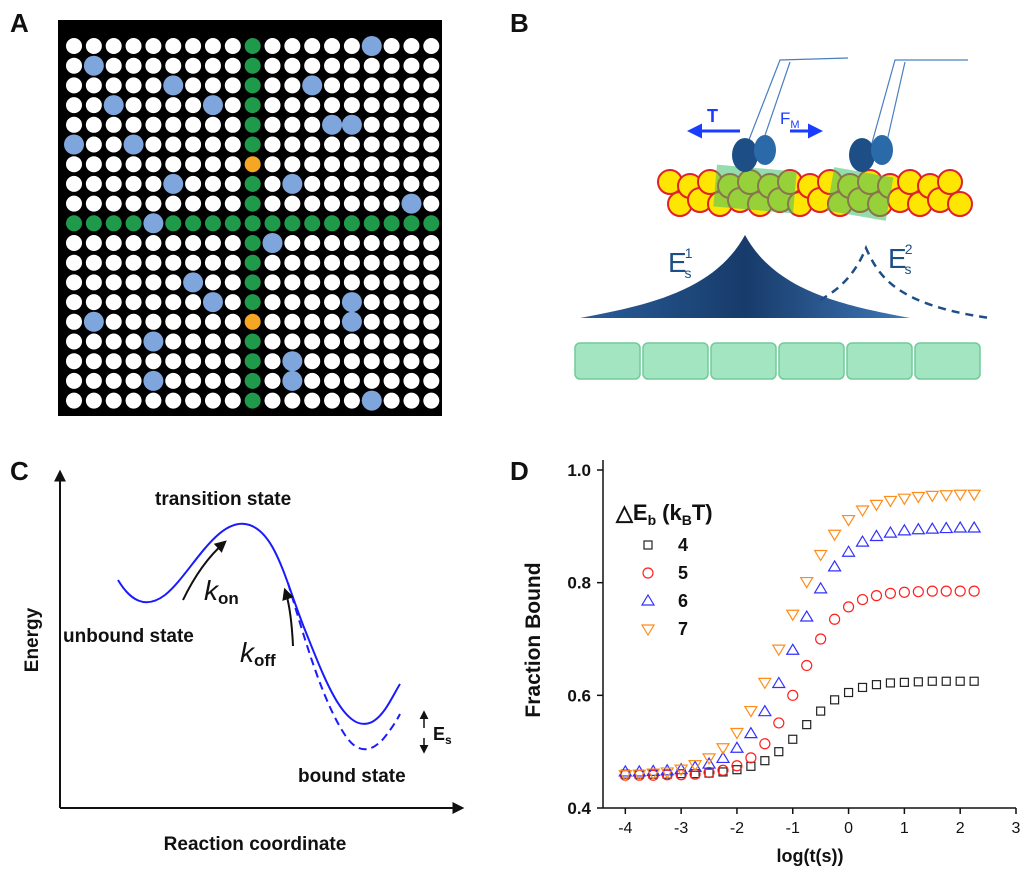 The width and height of the screenshot is (1026, 875). Describe the element at coordinates (689, 253) in the screenshot. I see `energy-sup: 1` at that location.